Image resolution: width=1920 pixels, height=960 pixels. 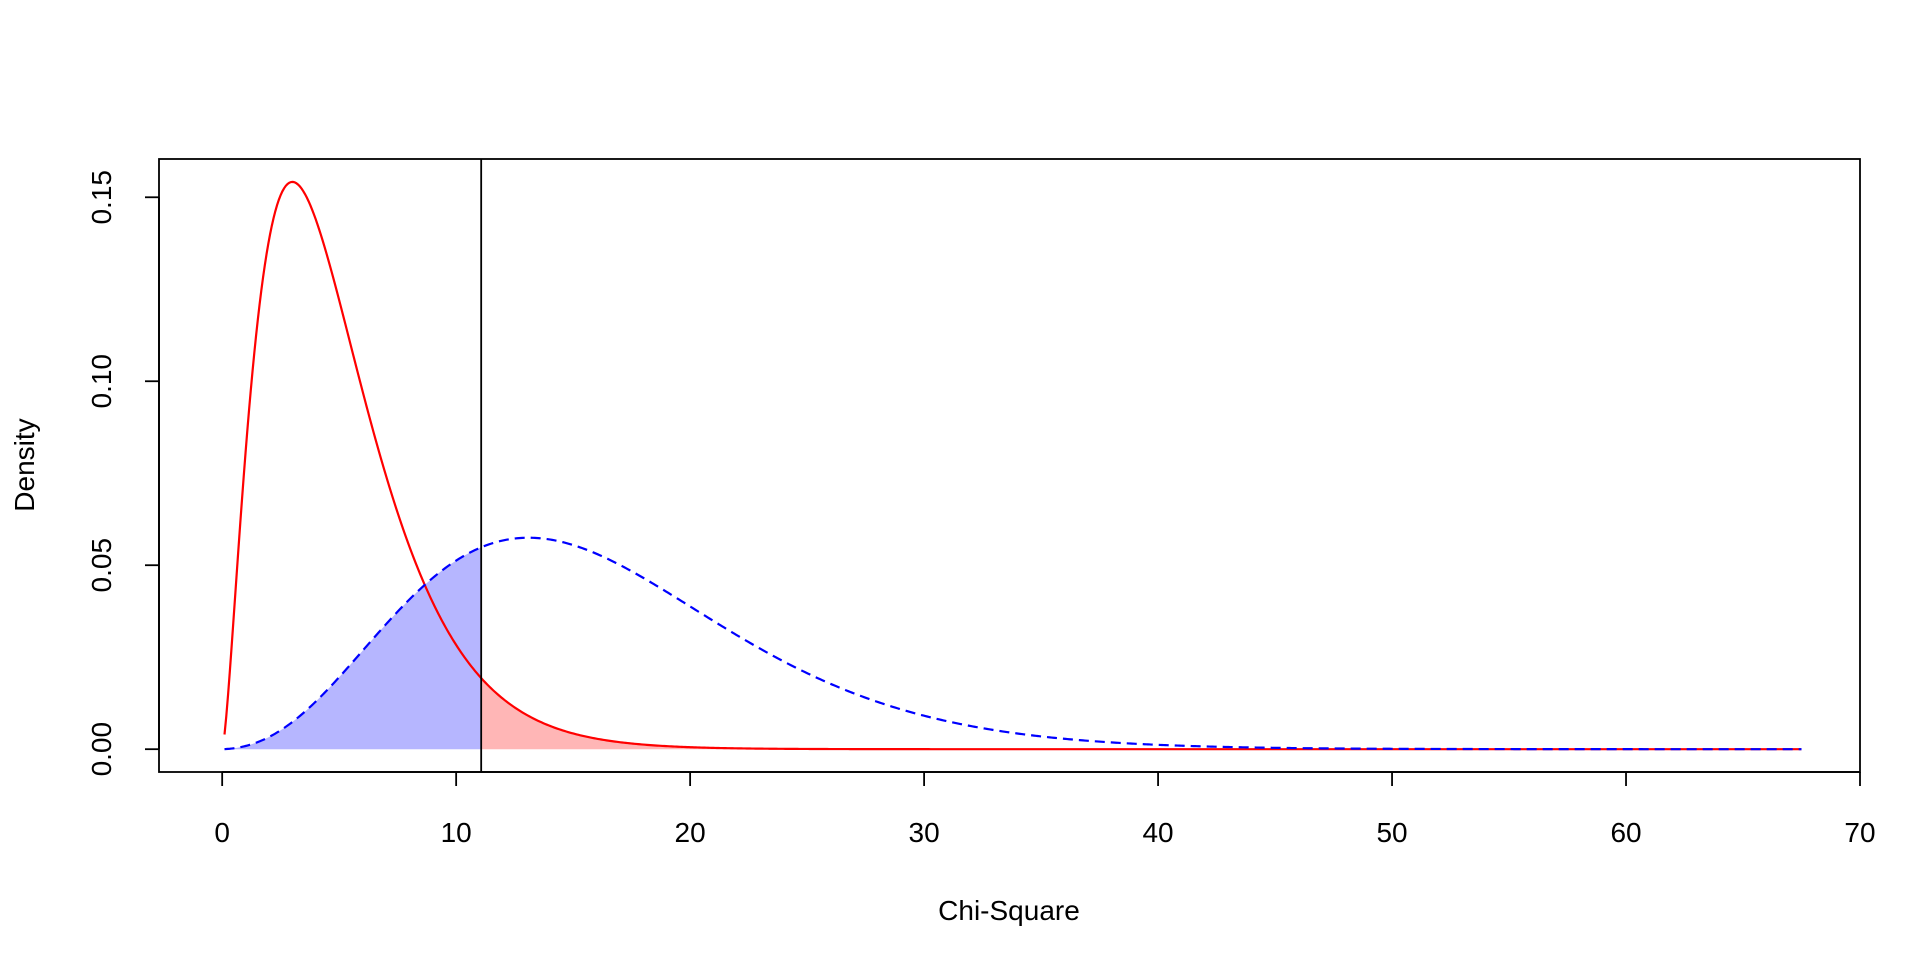 I want to click on y-tick-label: 0.15, so click(x=101, y=197).